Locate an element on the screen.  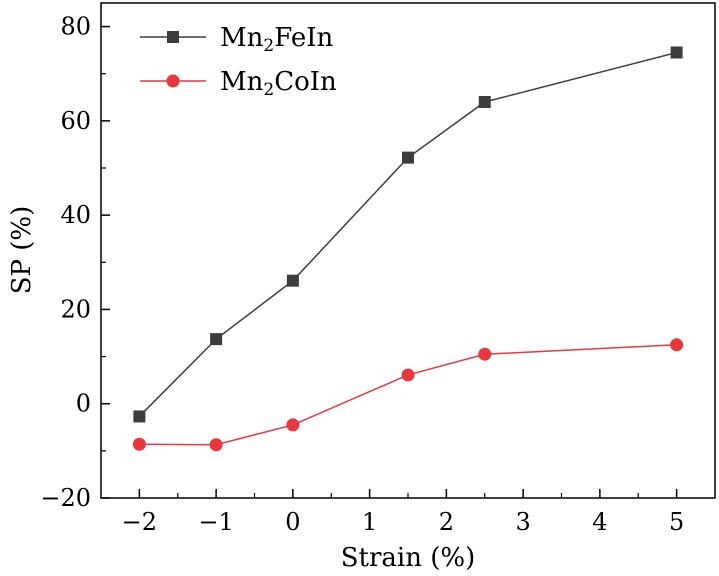
y-tick-label: −20 is located at coordinates (65, 498).